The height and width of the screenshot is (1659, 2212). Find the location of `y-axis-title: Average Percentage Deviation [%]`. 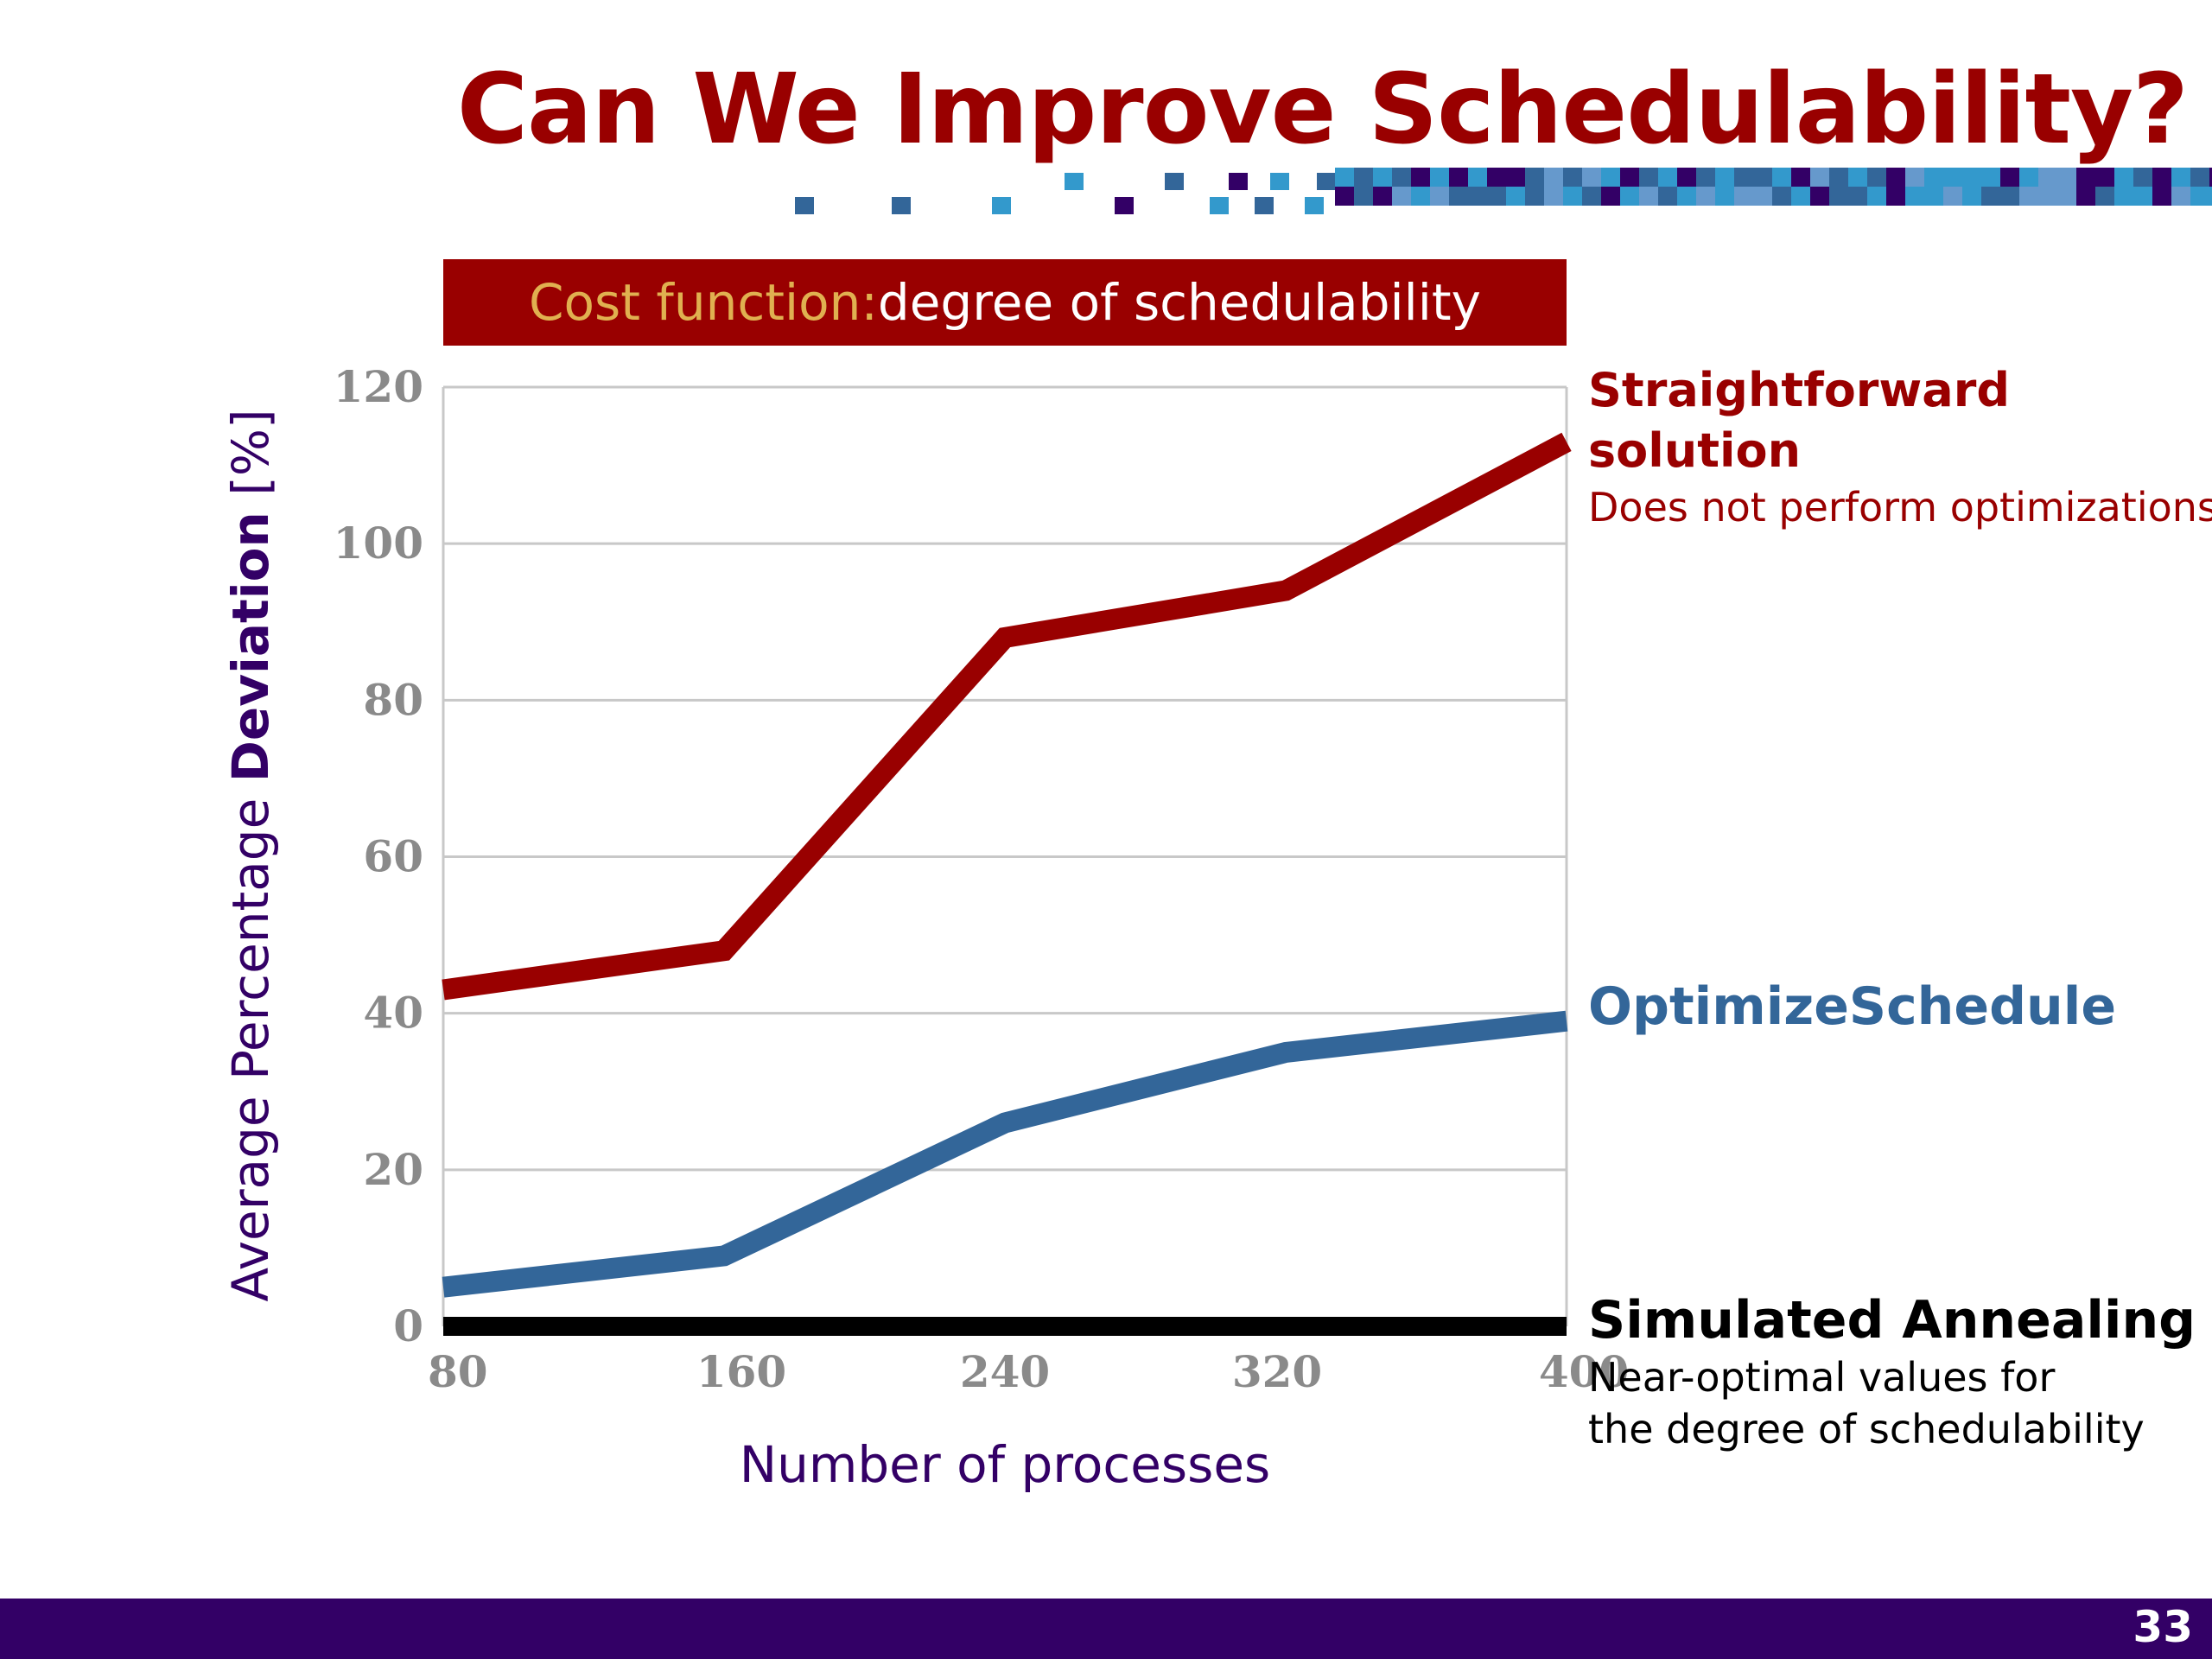

y-axis-title: Average Percentage Deviation [%] is located at coordinates (250, 855).